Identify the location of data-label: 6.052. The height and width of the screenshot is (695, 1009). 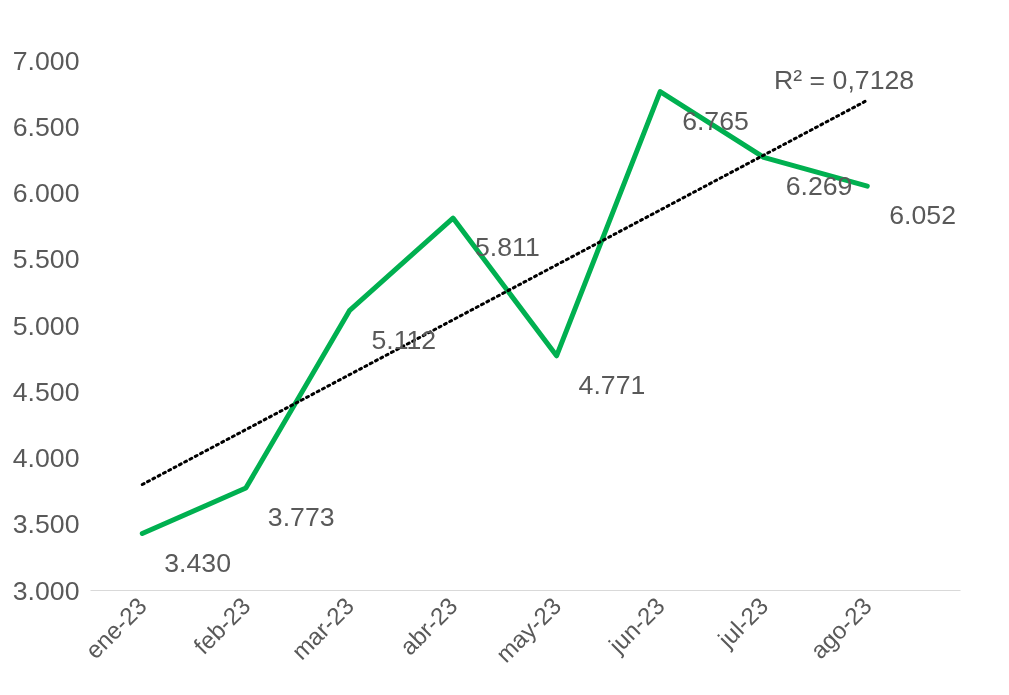
(922, 215).